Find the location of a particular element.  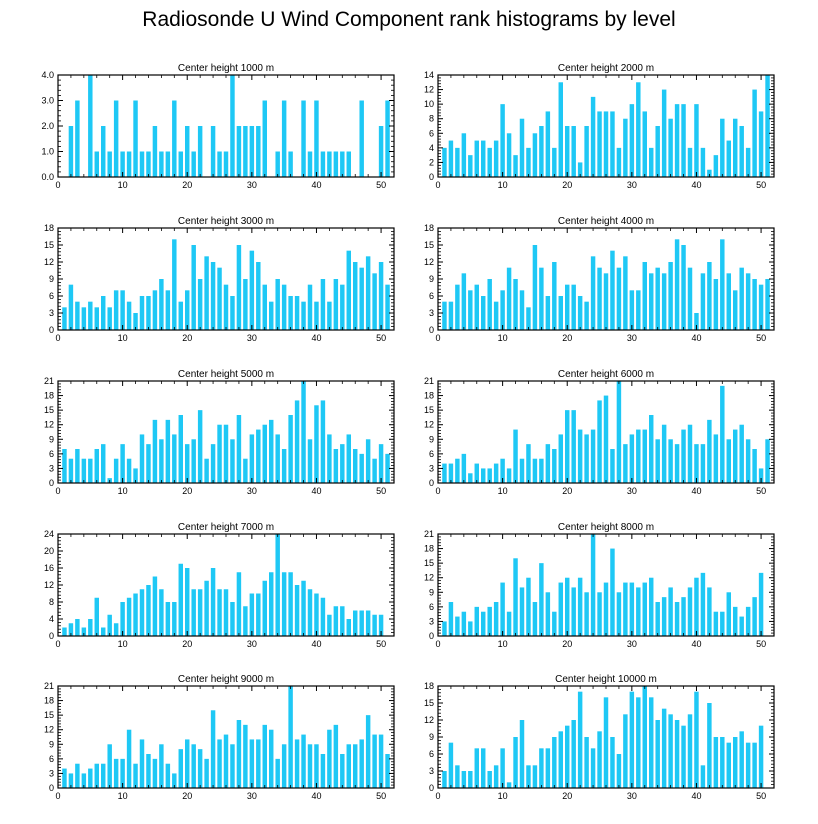

x-tick-label: 50 is located at coordinates (381, 491).